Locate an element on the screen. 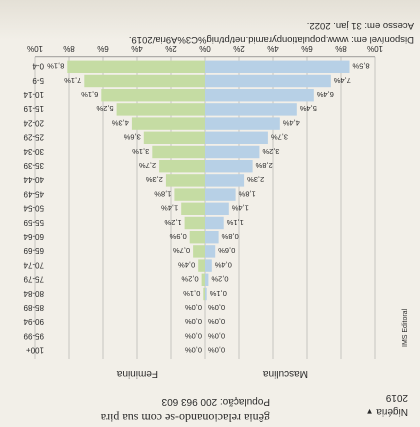  data-label-masculina: 0,8% is located at coordinates (229, 236).